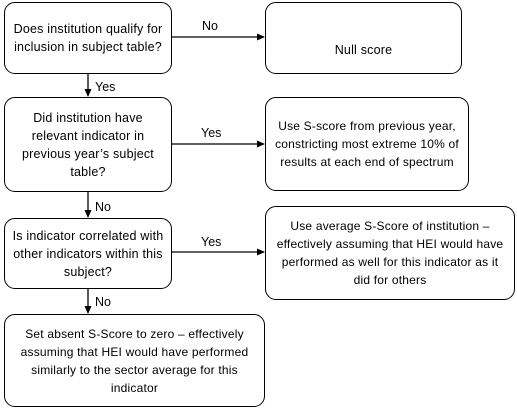 The width and height of the screenshot is (517, 409). I want to click on label-yes-qualify: Yes, so click(105, 87).